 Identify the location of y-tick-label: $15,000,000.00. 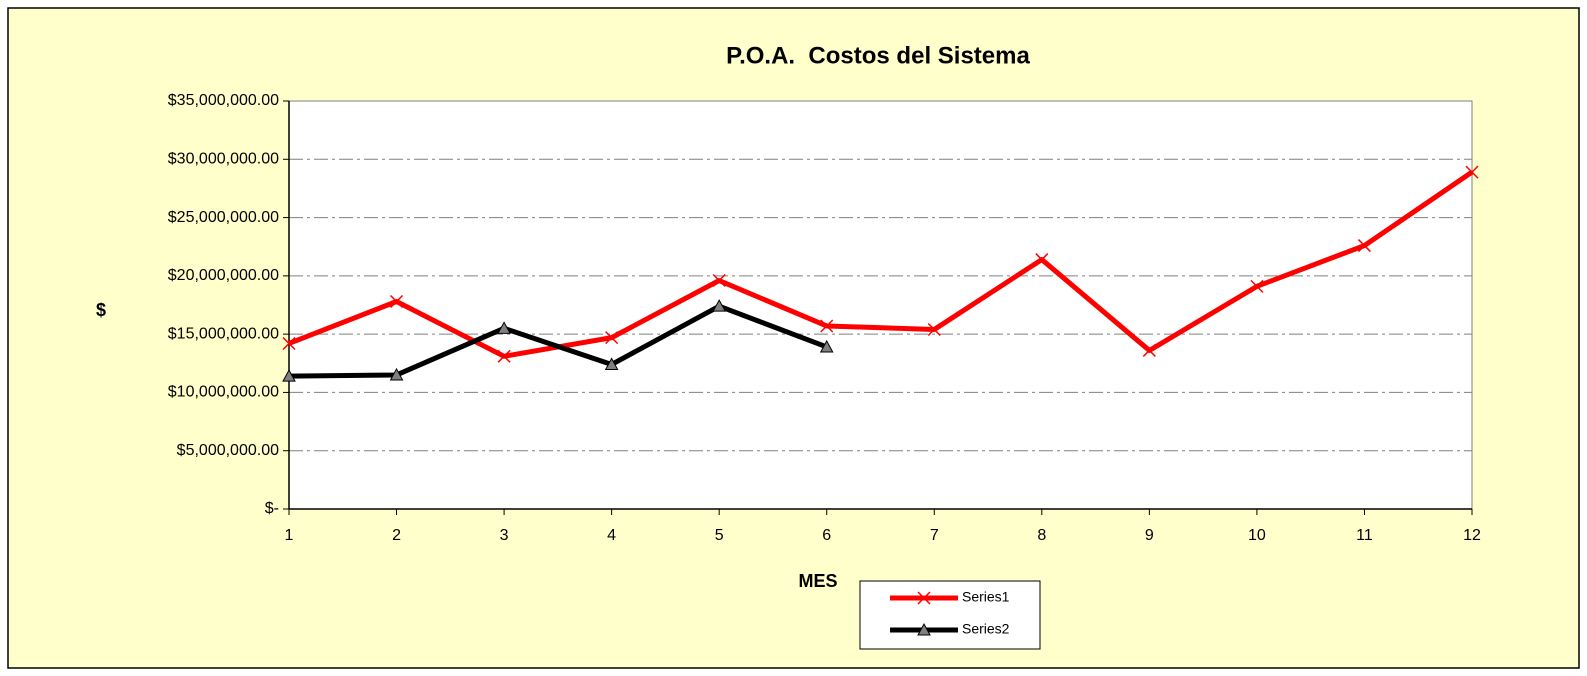
(223, 333).